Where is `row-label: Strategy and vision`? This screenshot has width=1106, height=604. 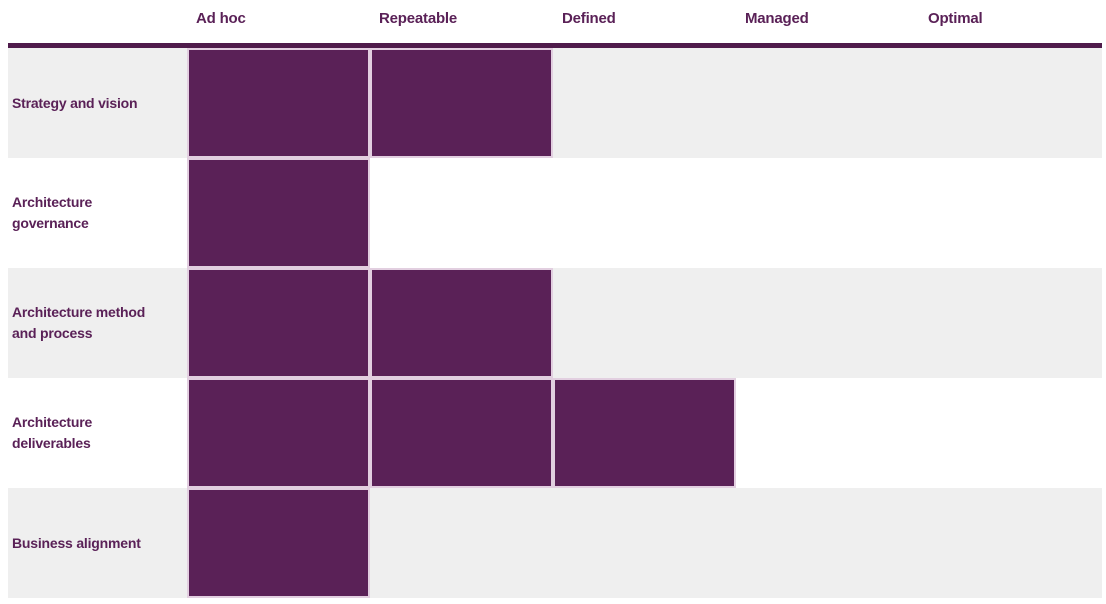 row-label: Strategy and vision is located at coordinates (75, 102).